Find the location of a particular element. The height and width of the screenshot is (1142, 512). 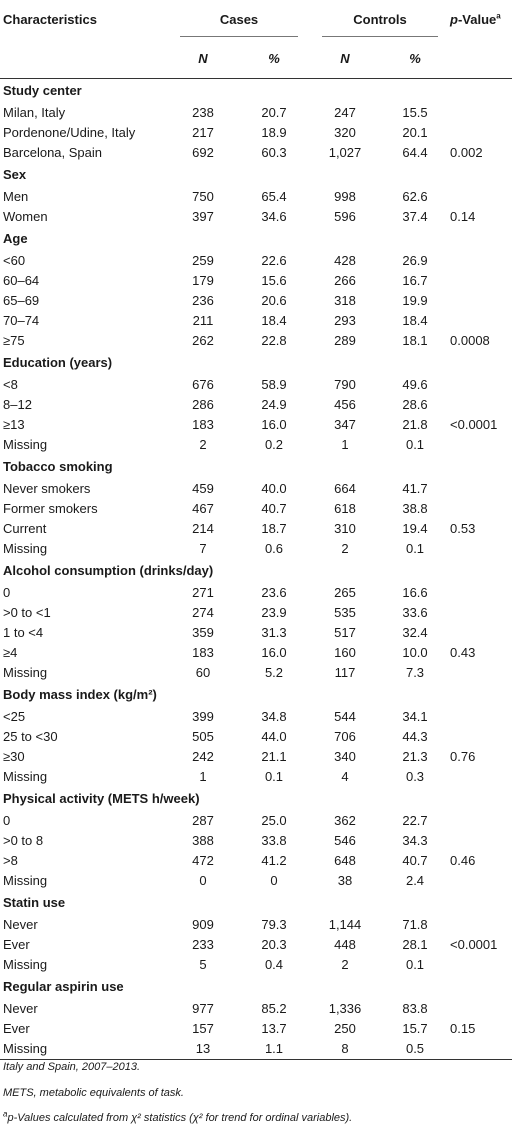

row-label: 70–74 is located at coordinates (21, 320).